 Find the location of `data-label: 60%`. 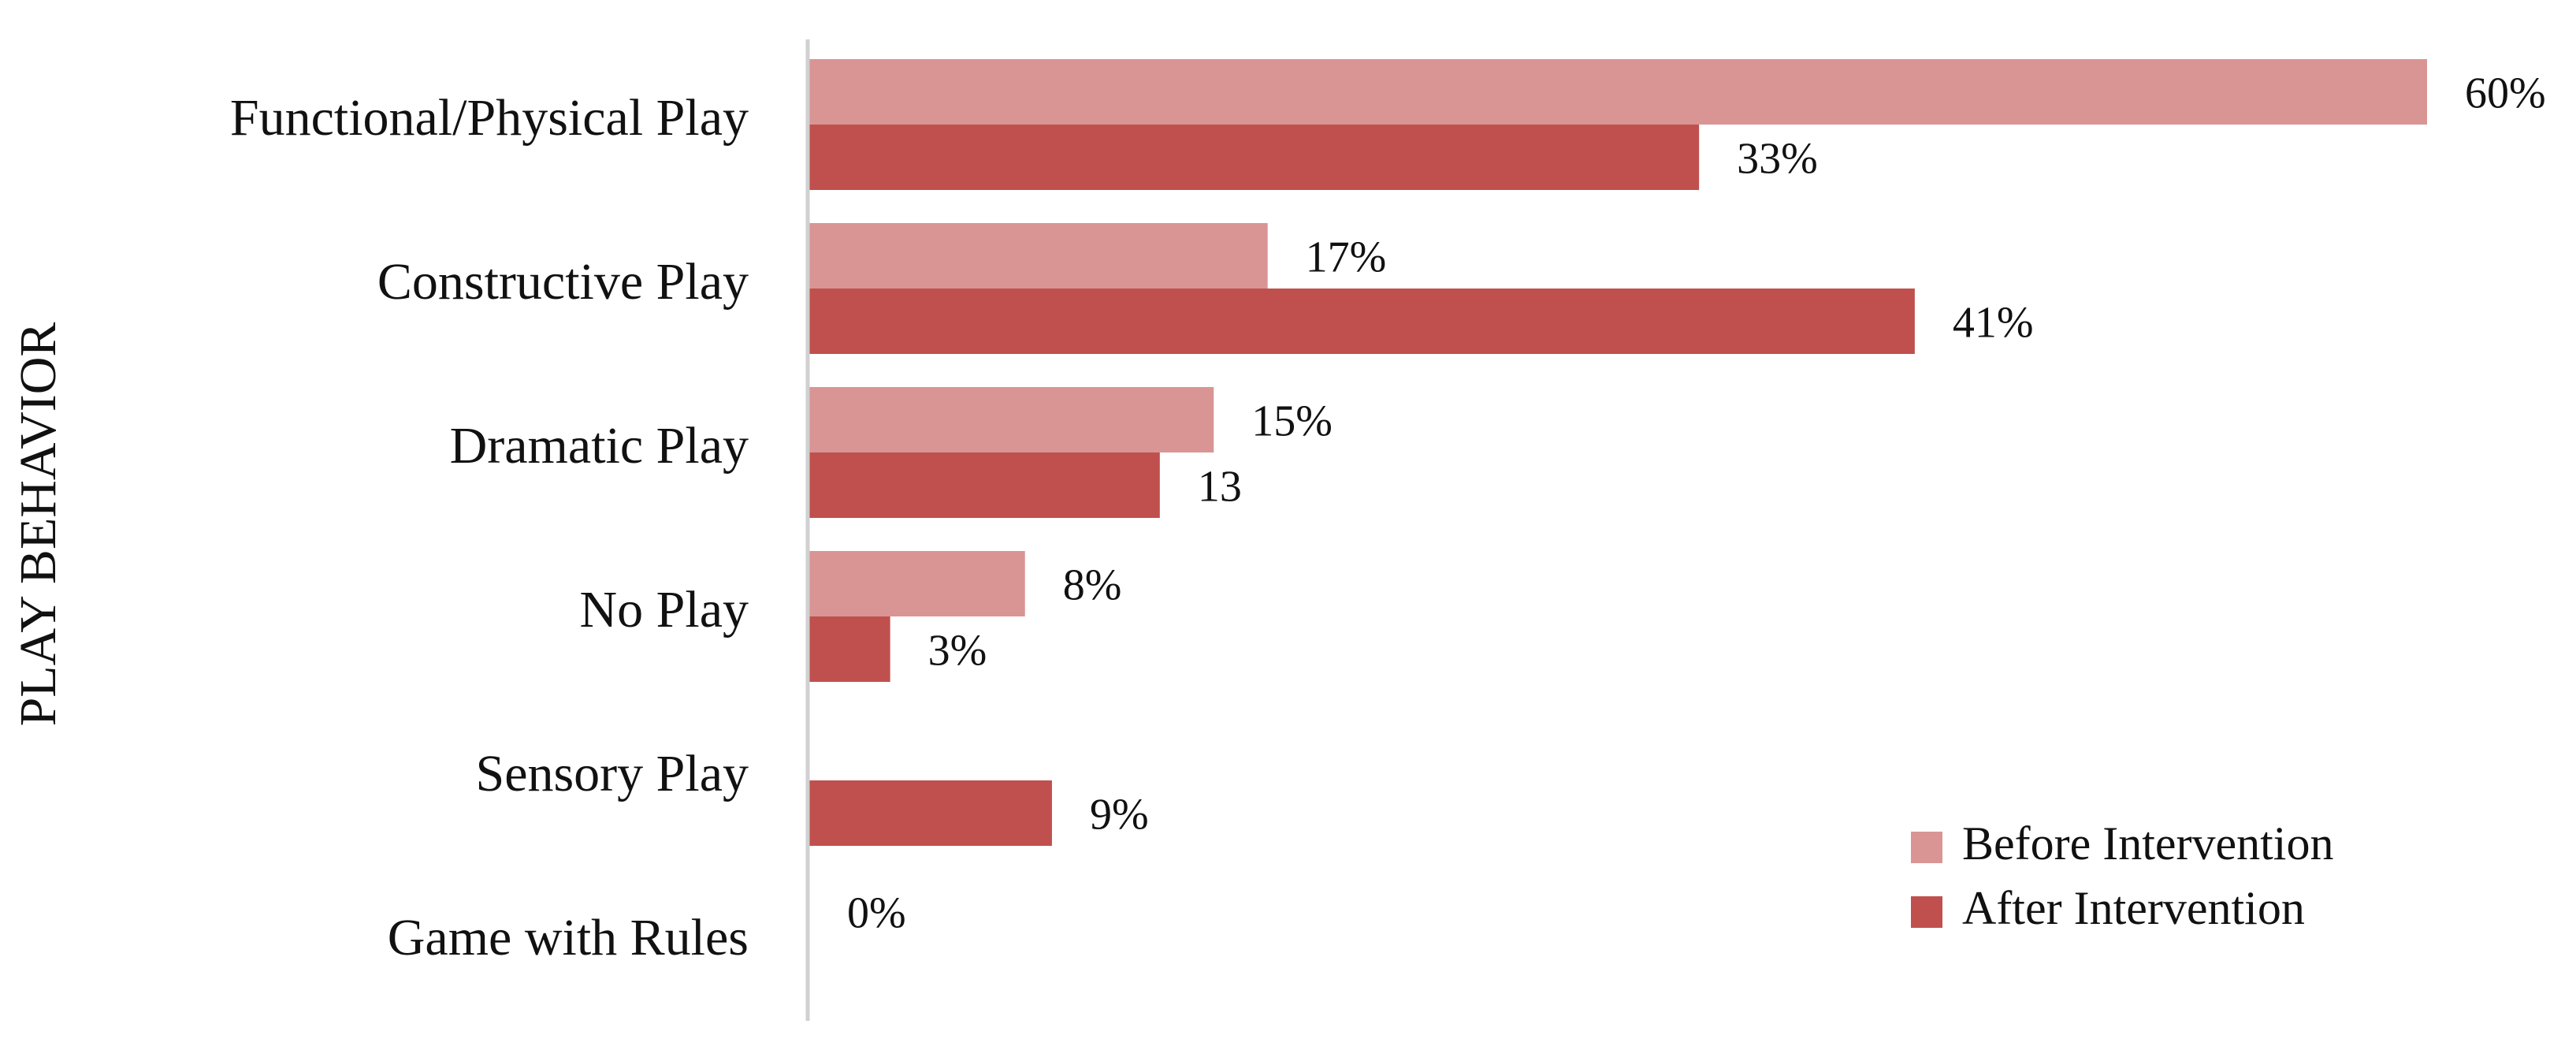

data-label: 60% is located at coordinates (2505, 93).